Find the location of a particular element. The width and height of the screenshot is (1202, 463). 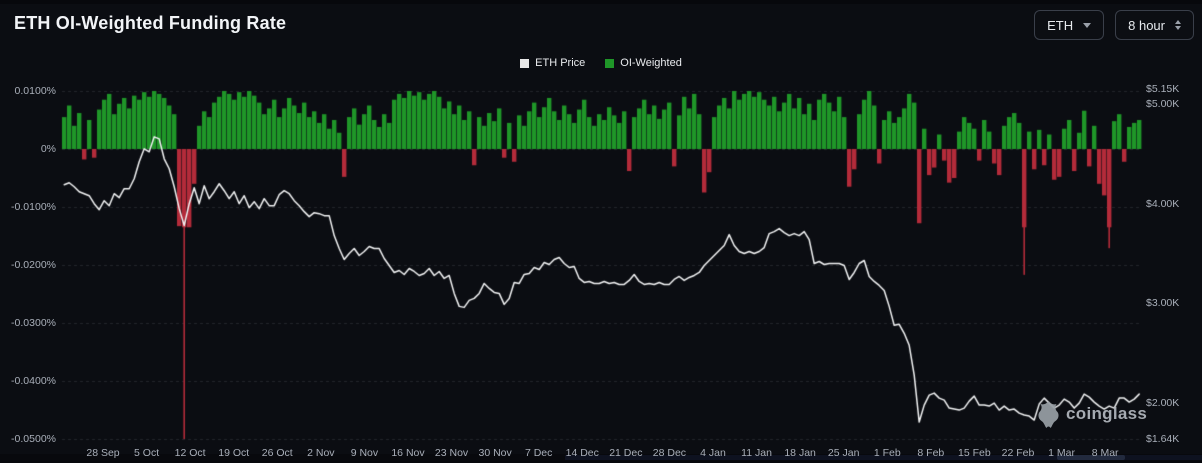

x-axis-label: 8 Feb is located at coordinates (931, 453).